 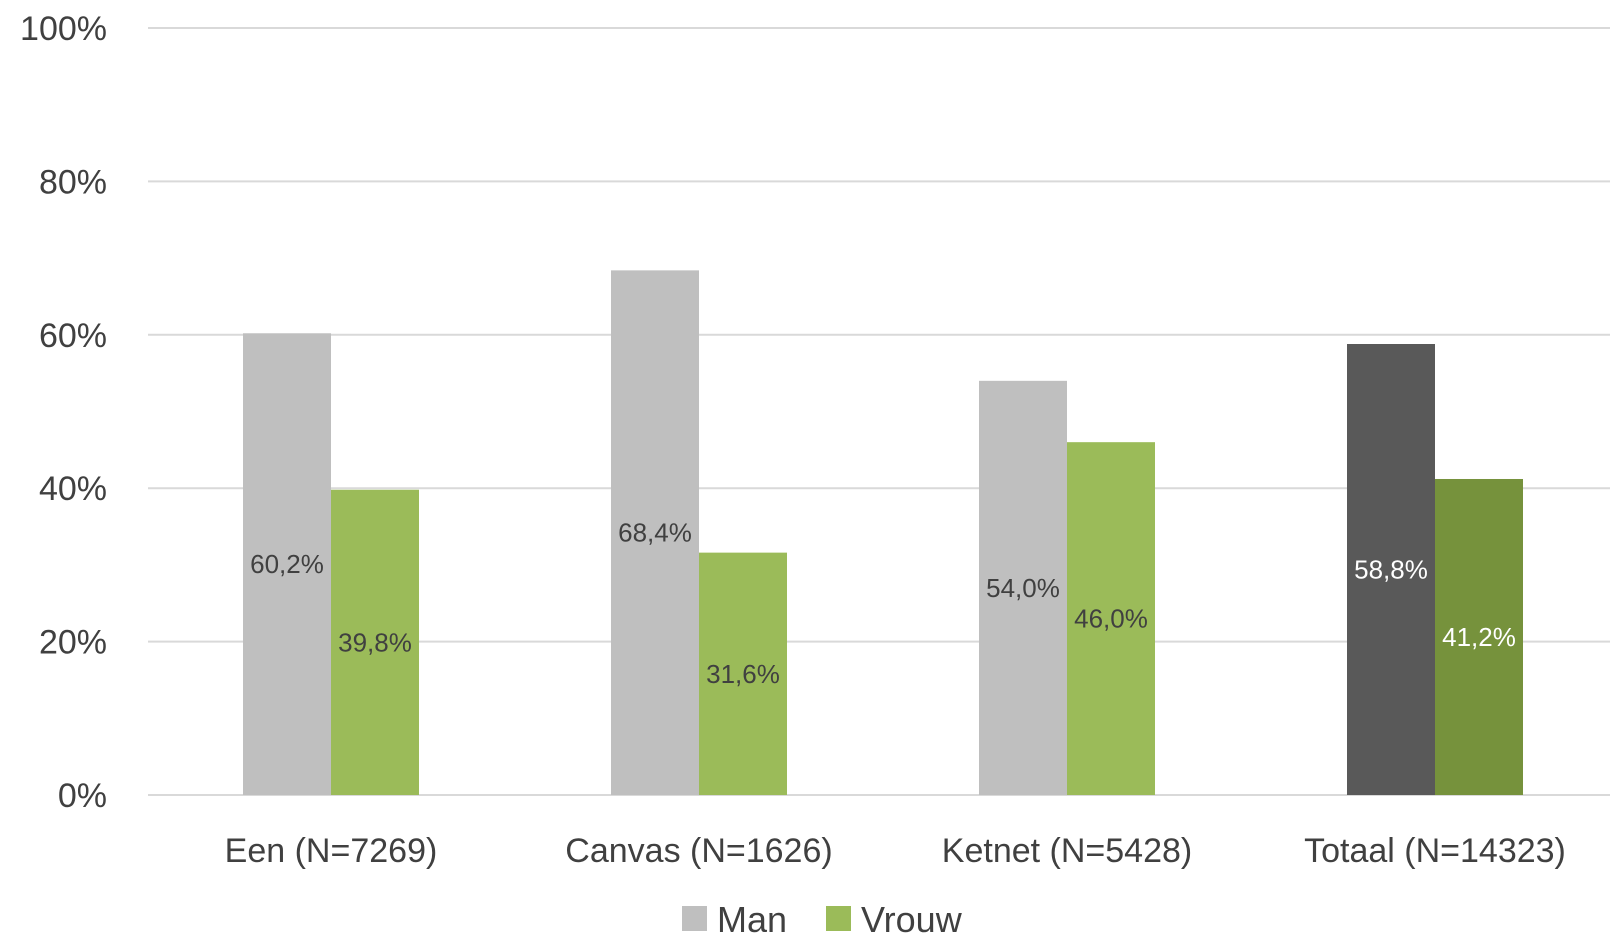 I want to click on data-label: 31,6%, so click(x=743, y=674).